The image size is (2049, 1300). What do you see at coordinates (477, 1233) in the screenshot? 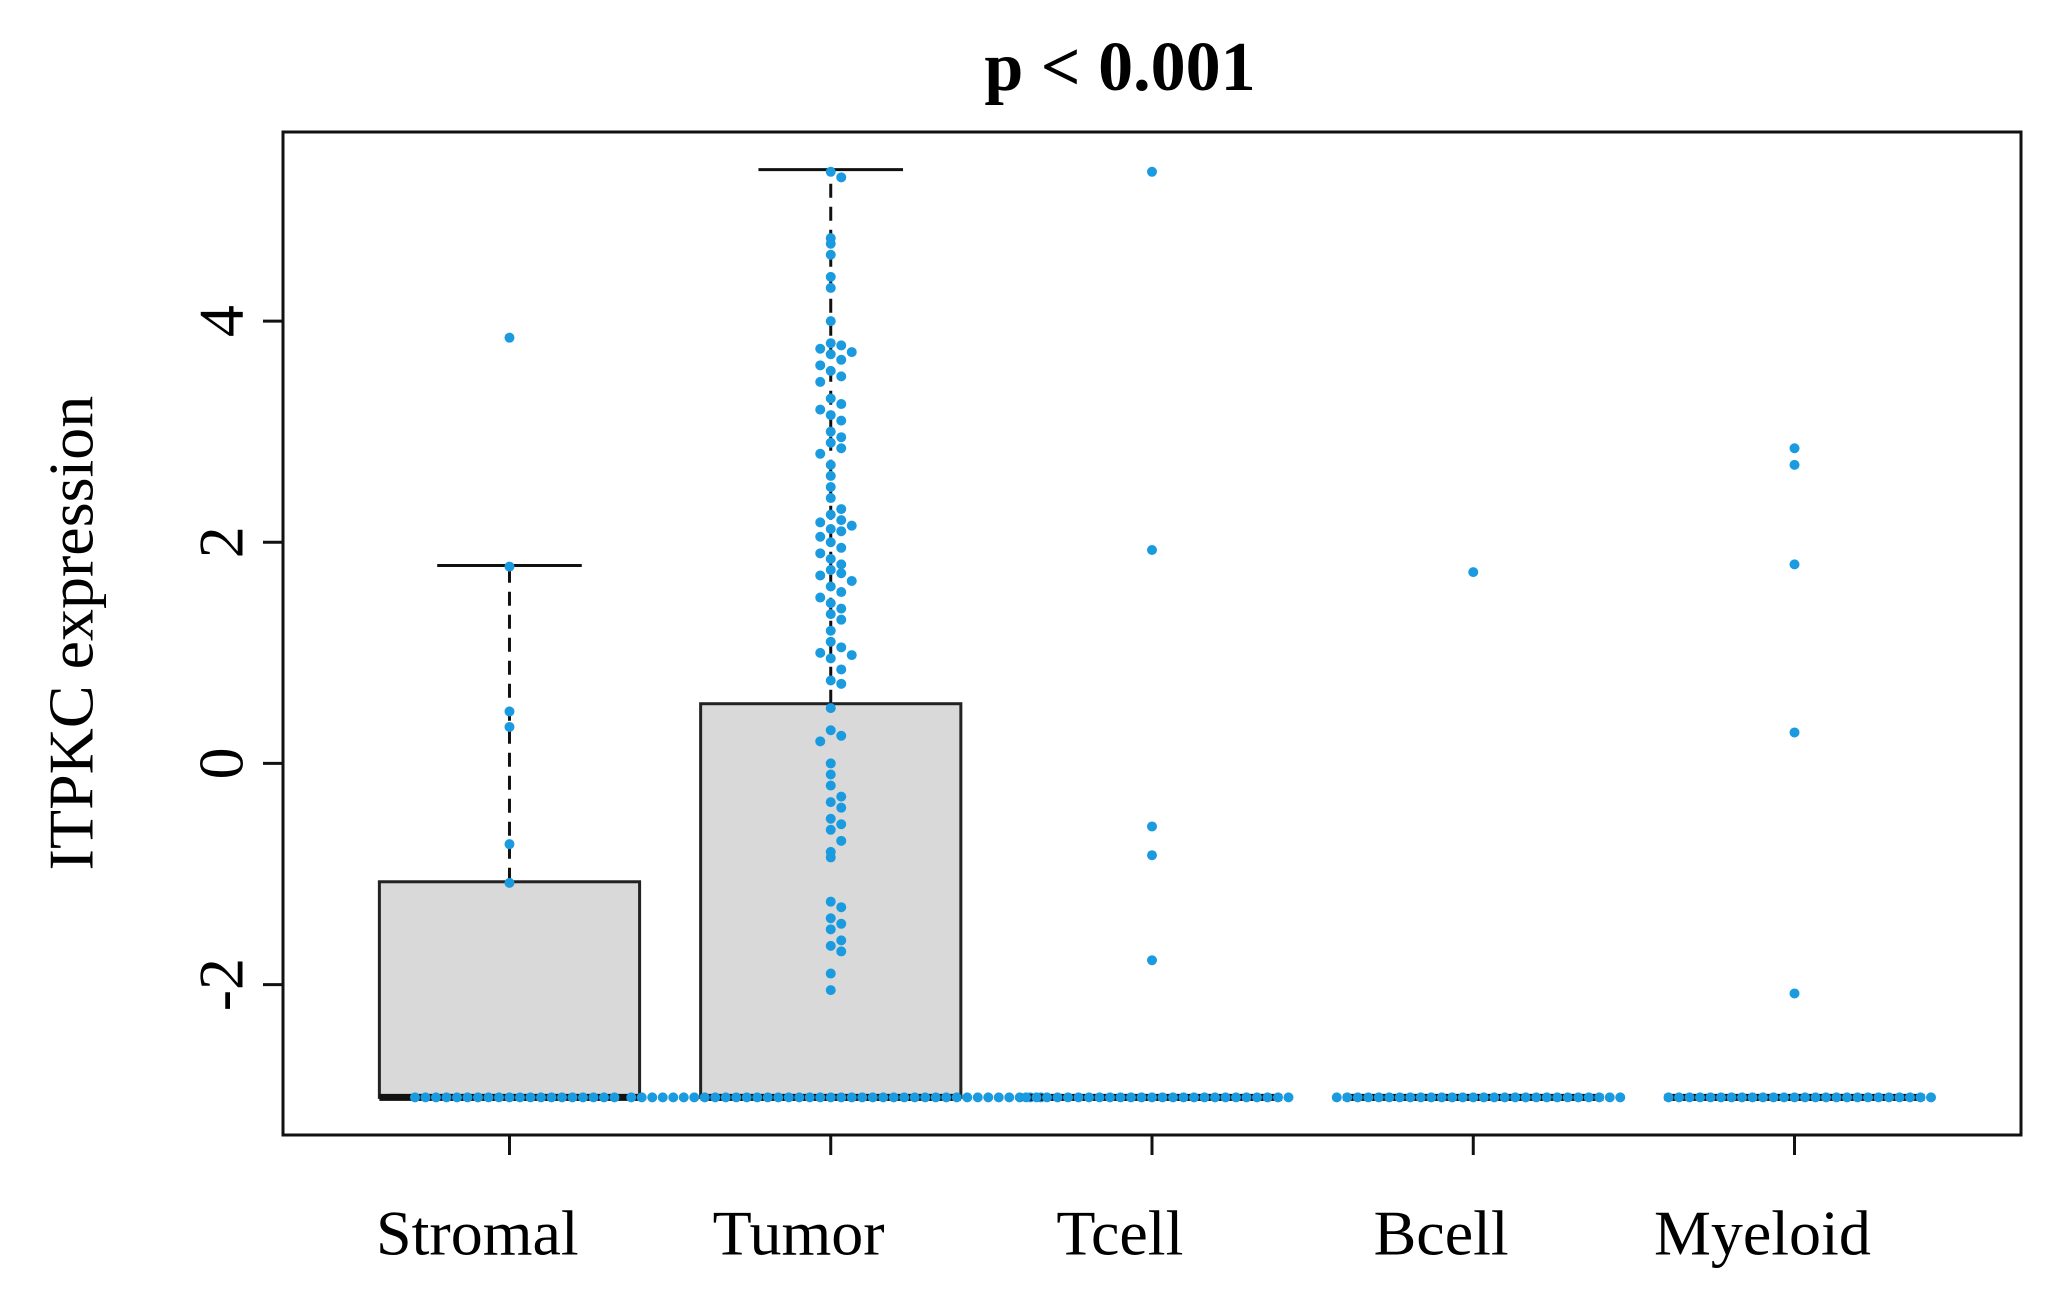
I see `x-tick-label: Stromal` at bounding box center [477, 1233].